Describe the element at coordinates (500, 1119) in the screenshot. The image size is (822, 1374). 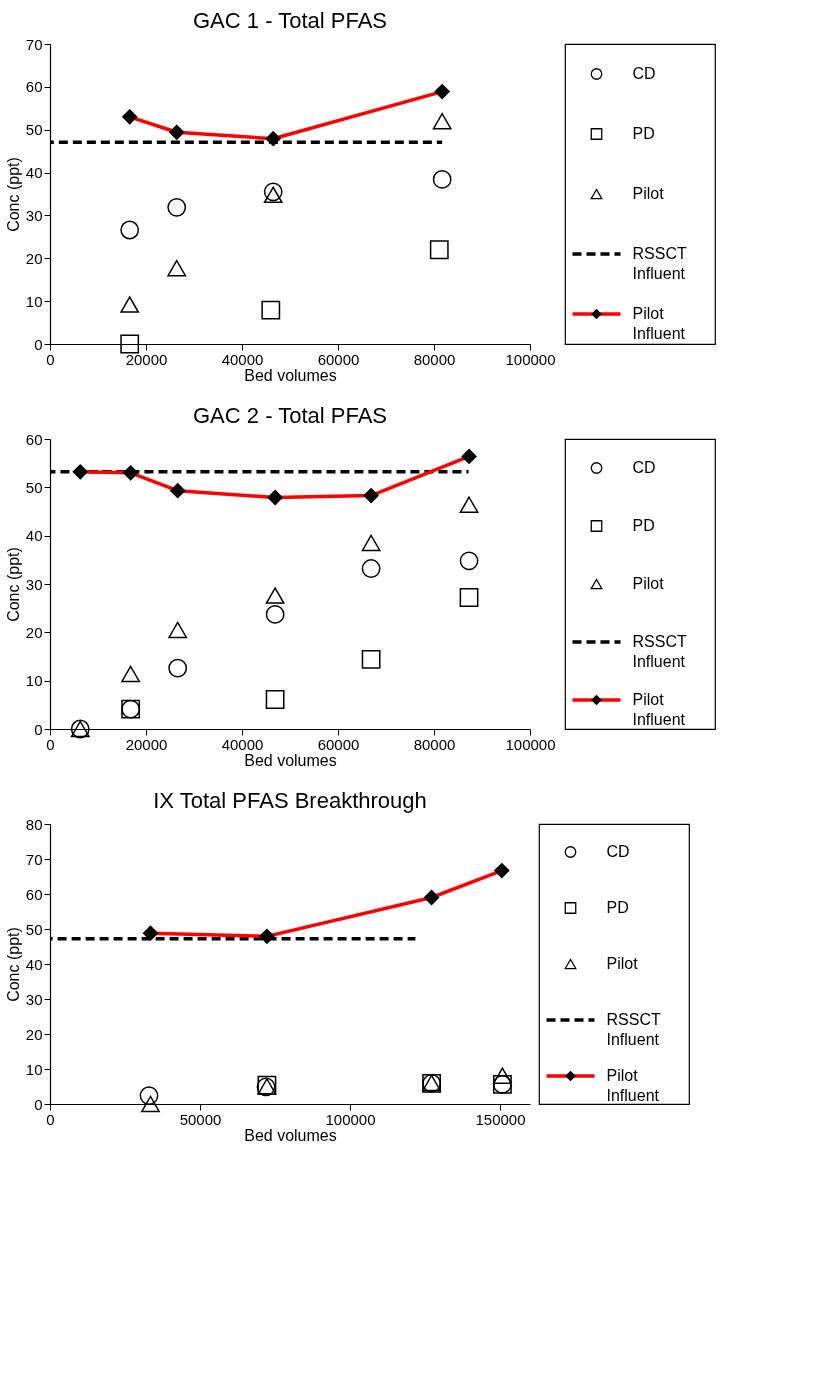
I see `x-tick-label: 150000` at that location.